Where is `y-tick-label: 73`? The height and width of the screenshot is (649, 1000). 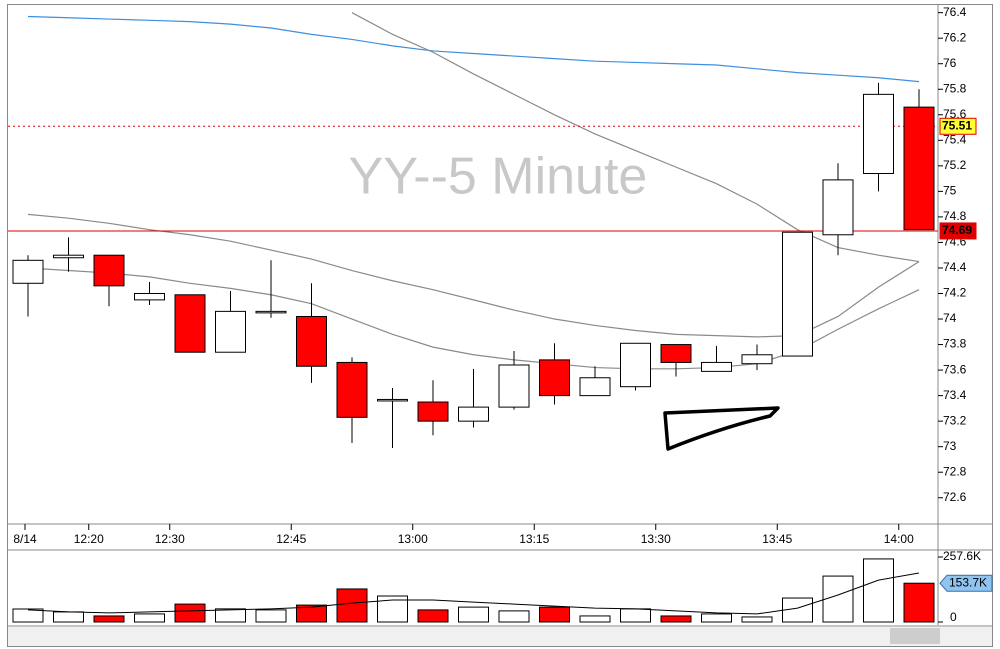 y-tick-label: 73 is located at coordinates (950, 446).